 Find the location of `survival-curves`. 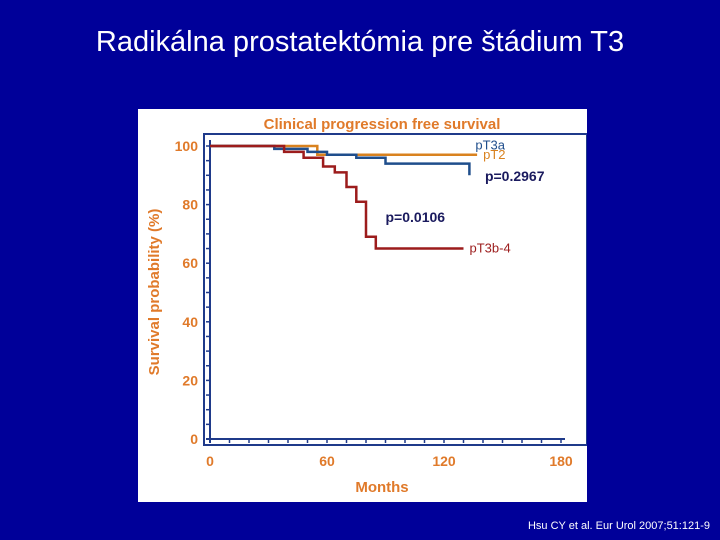

survival-curves is located at coordinates (344, 197).